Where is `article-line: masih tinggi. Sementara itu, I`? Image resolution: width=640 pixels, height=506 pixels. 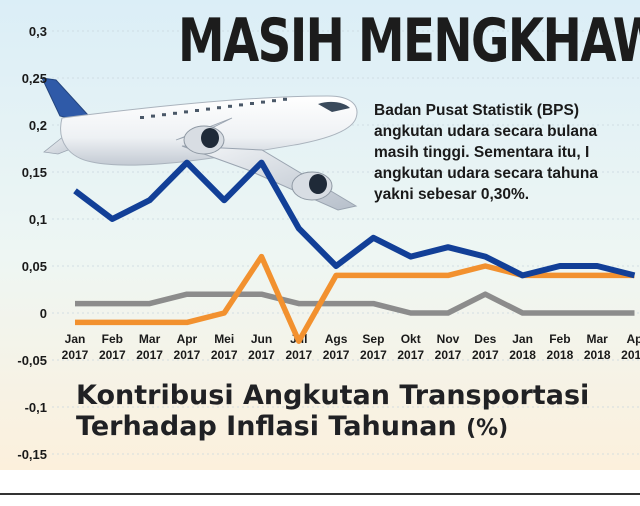 article-line: masih tinggi. Sementara itu, I is located at coordinates (482, 152).